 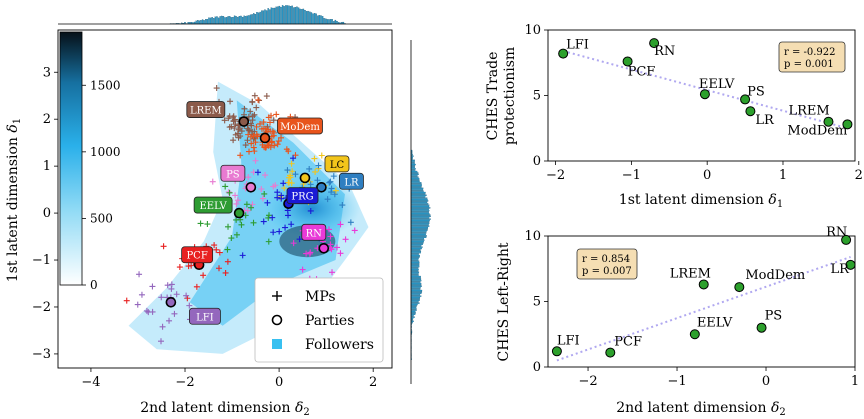 I want to click on point-lrem, so click(x=703, y=284).